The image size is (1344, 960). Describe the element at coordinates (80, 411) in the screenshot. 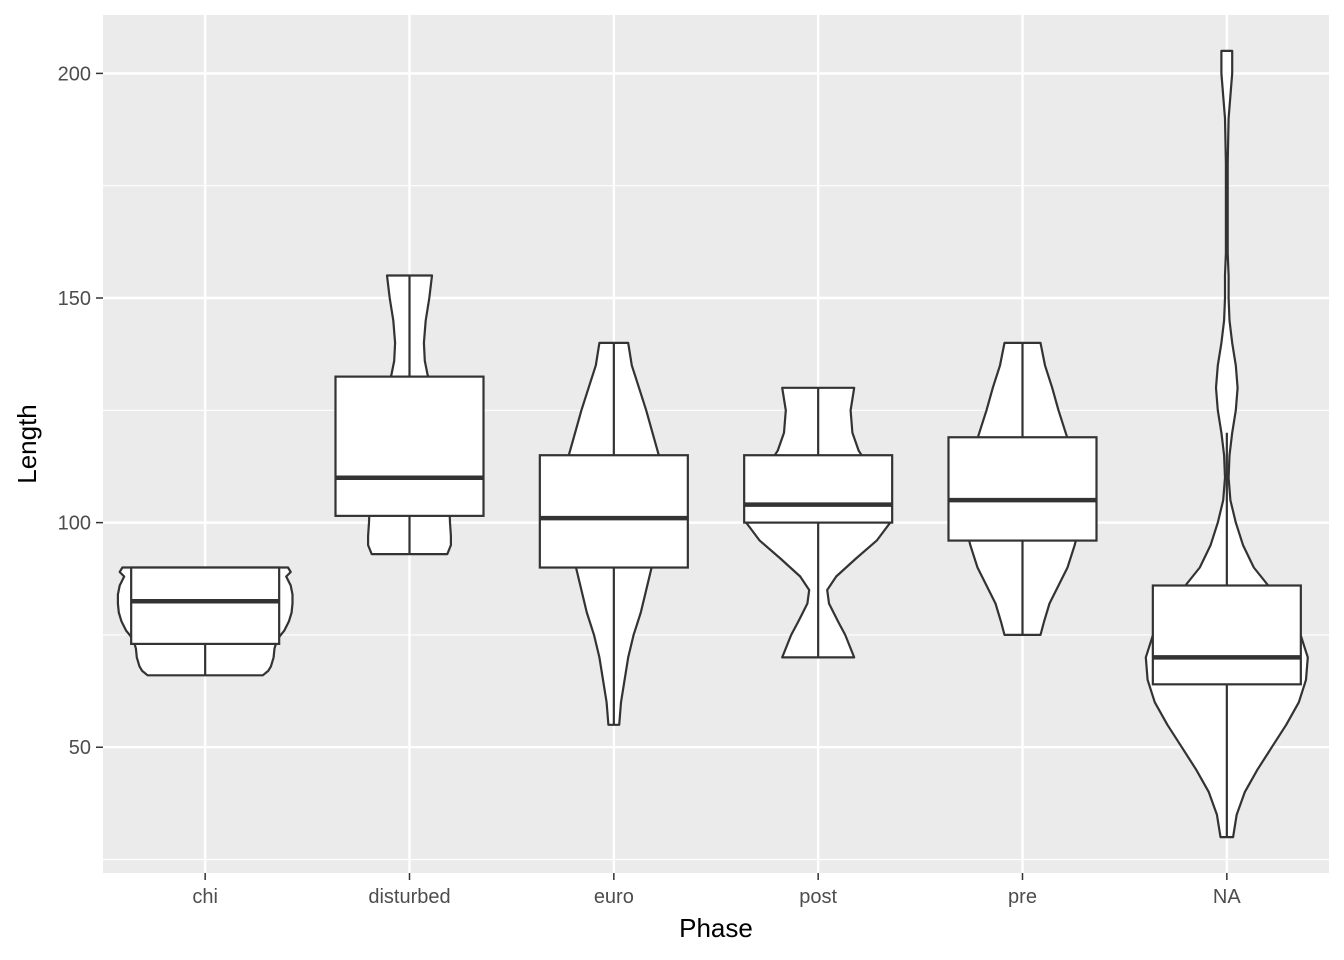

I see `y-axis: 50 100 150 200` at that location.